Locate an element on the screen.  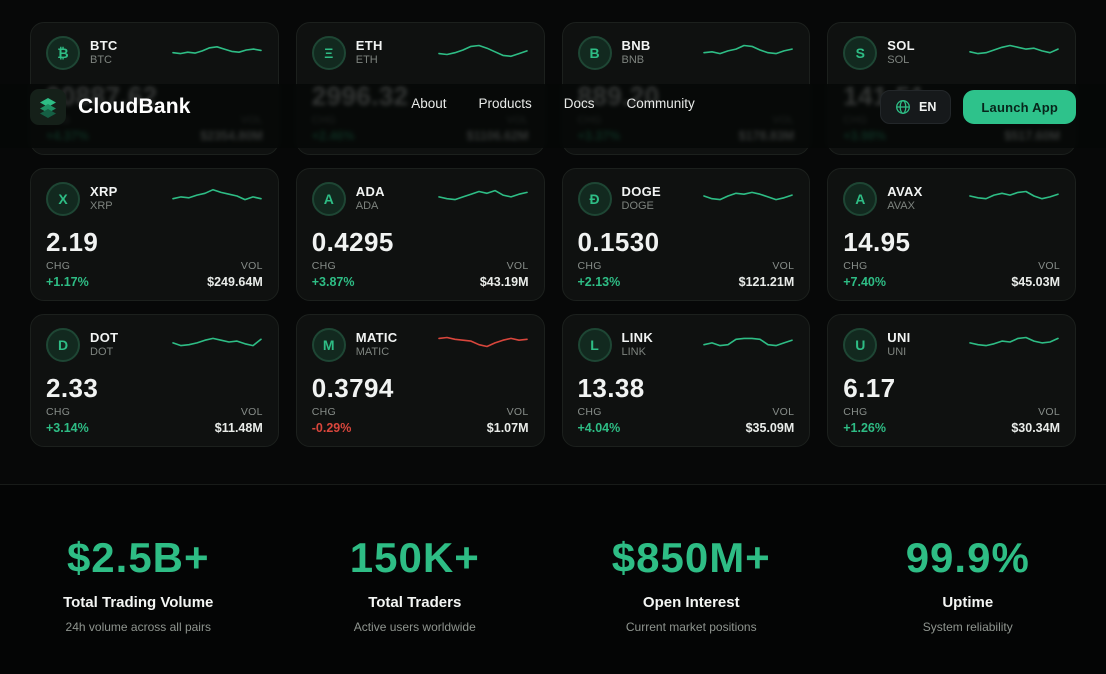
coin-name: BTC is located at coordinates (101, 60).